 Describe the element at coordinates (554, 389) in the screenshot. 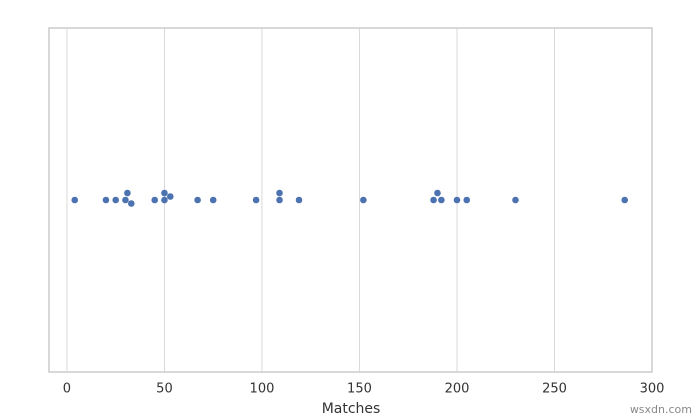

I see `x-tick-label: 250` at that location.